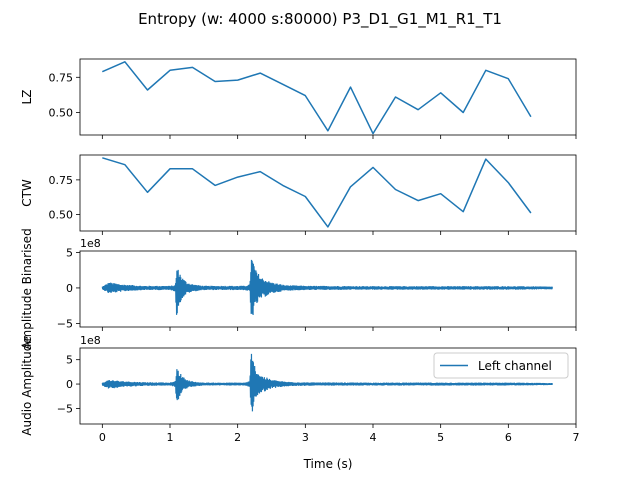 This screenshot has width=640, height=484. I want to click on x-axis-label: Time (s), so click(328, 464).